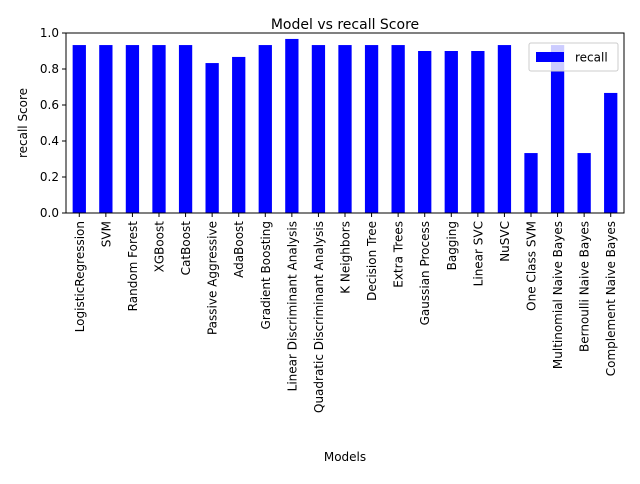 This screenshot has width=640, height=484. I want to click on x-tick-label: Quadratic Discriminant Analysis, so click(319, 317).